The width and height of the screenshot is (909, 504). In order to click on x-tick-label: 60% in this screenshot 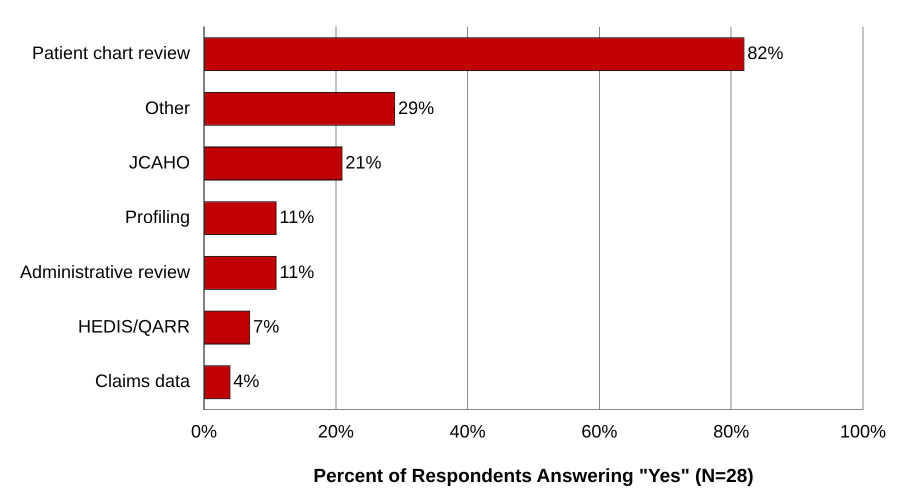, I will do `click(599, 431)`.